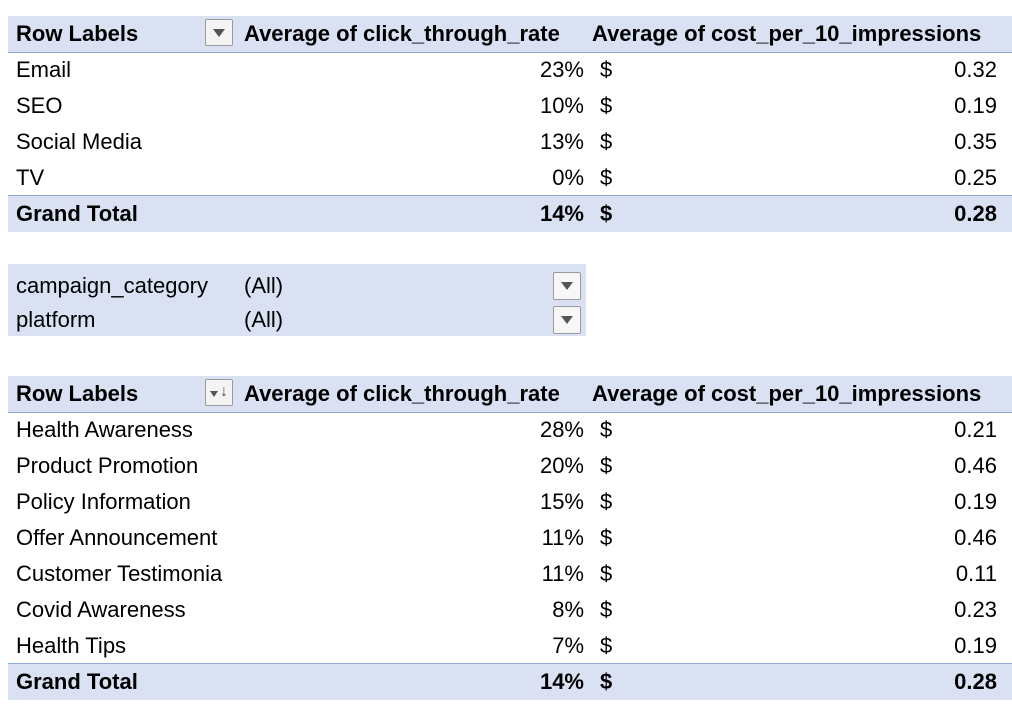 The height and width of the screenshot is (708, 1012). Describe the element at coordinates (44, 69) in the screenshot. I see `row-label: Email` at that location.